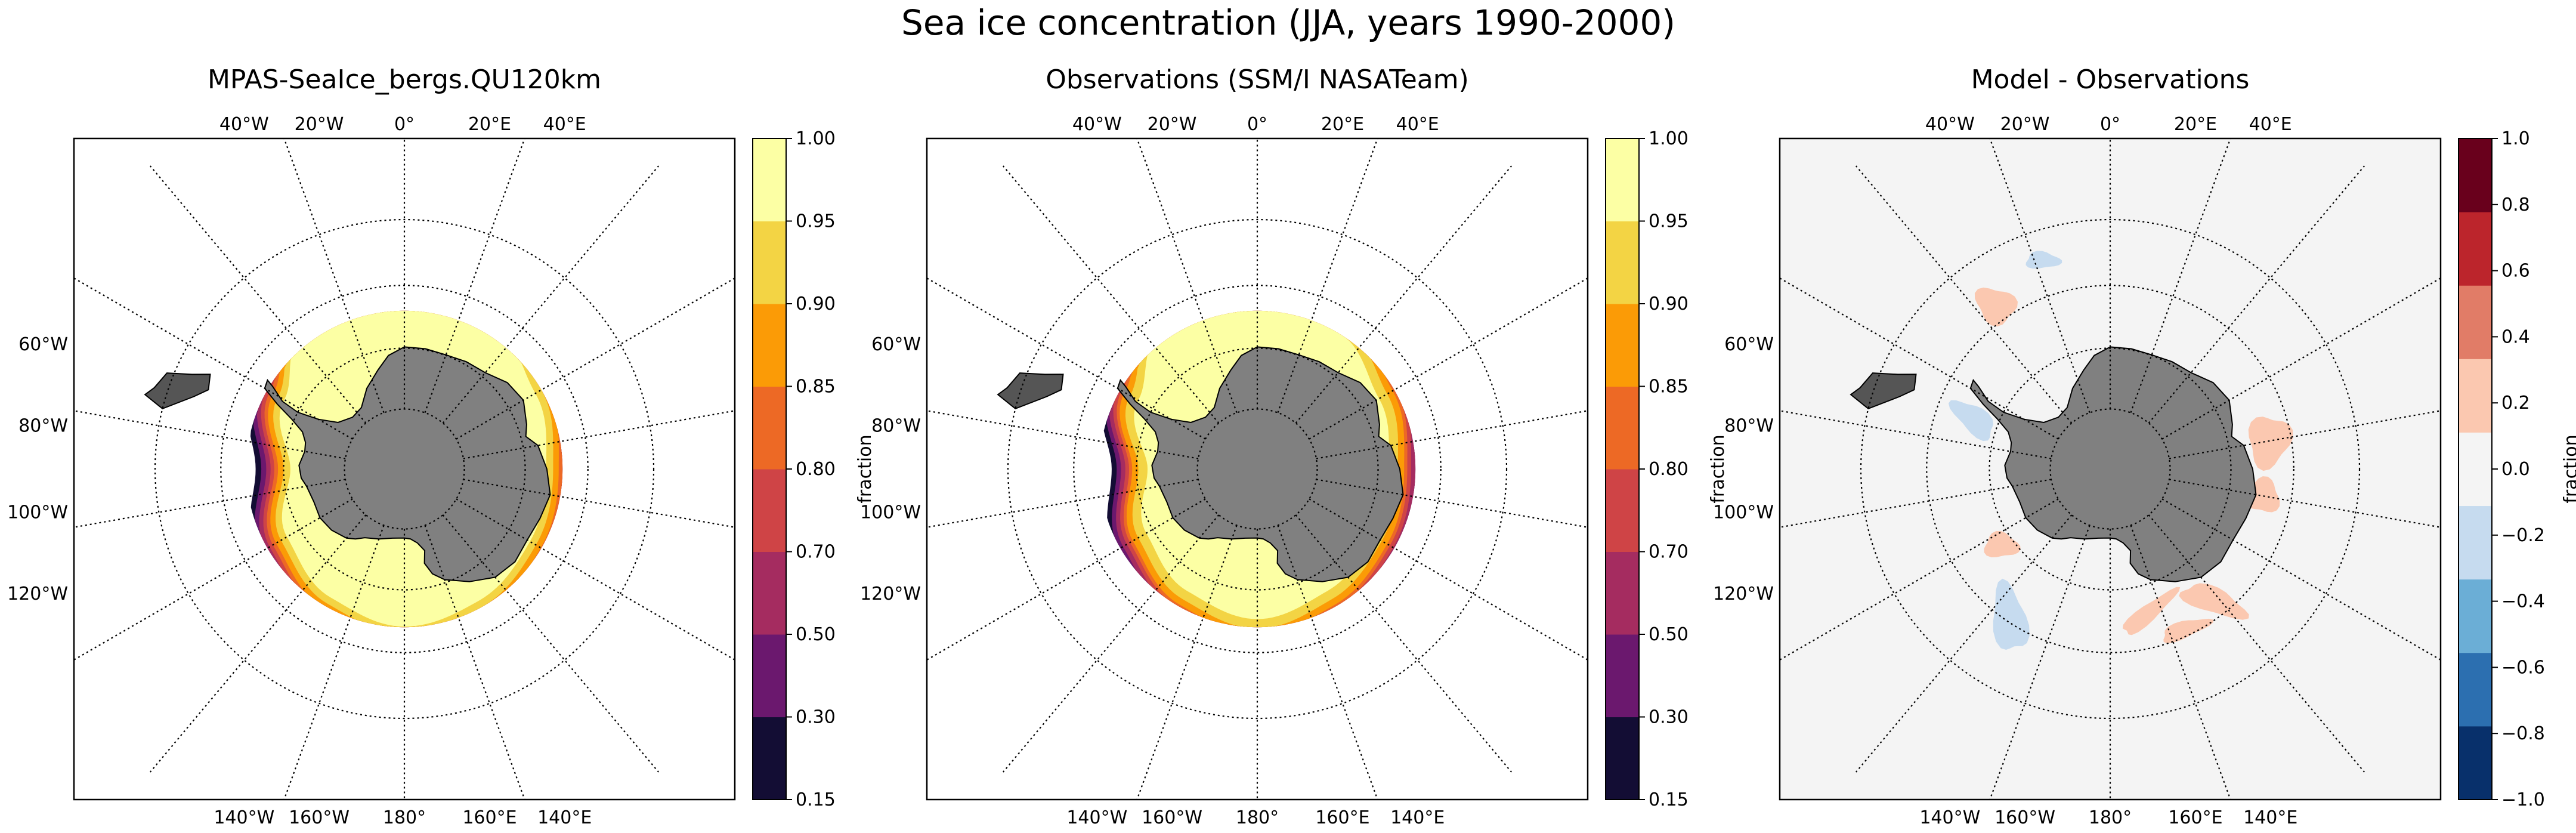  Describe the element at coordinates (2515, 469) in the screenshot. I see `colorbar-tick-label: 0.0` at that location.